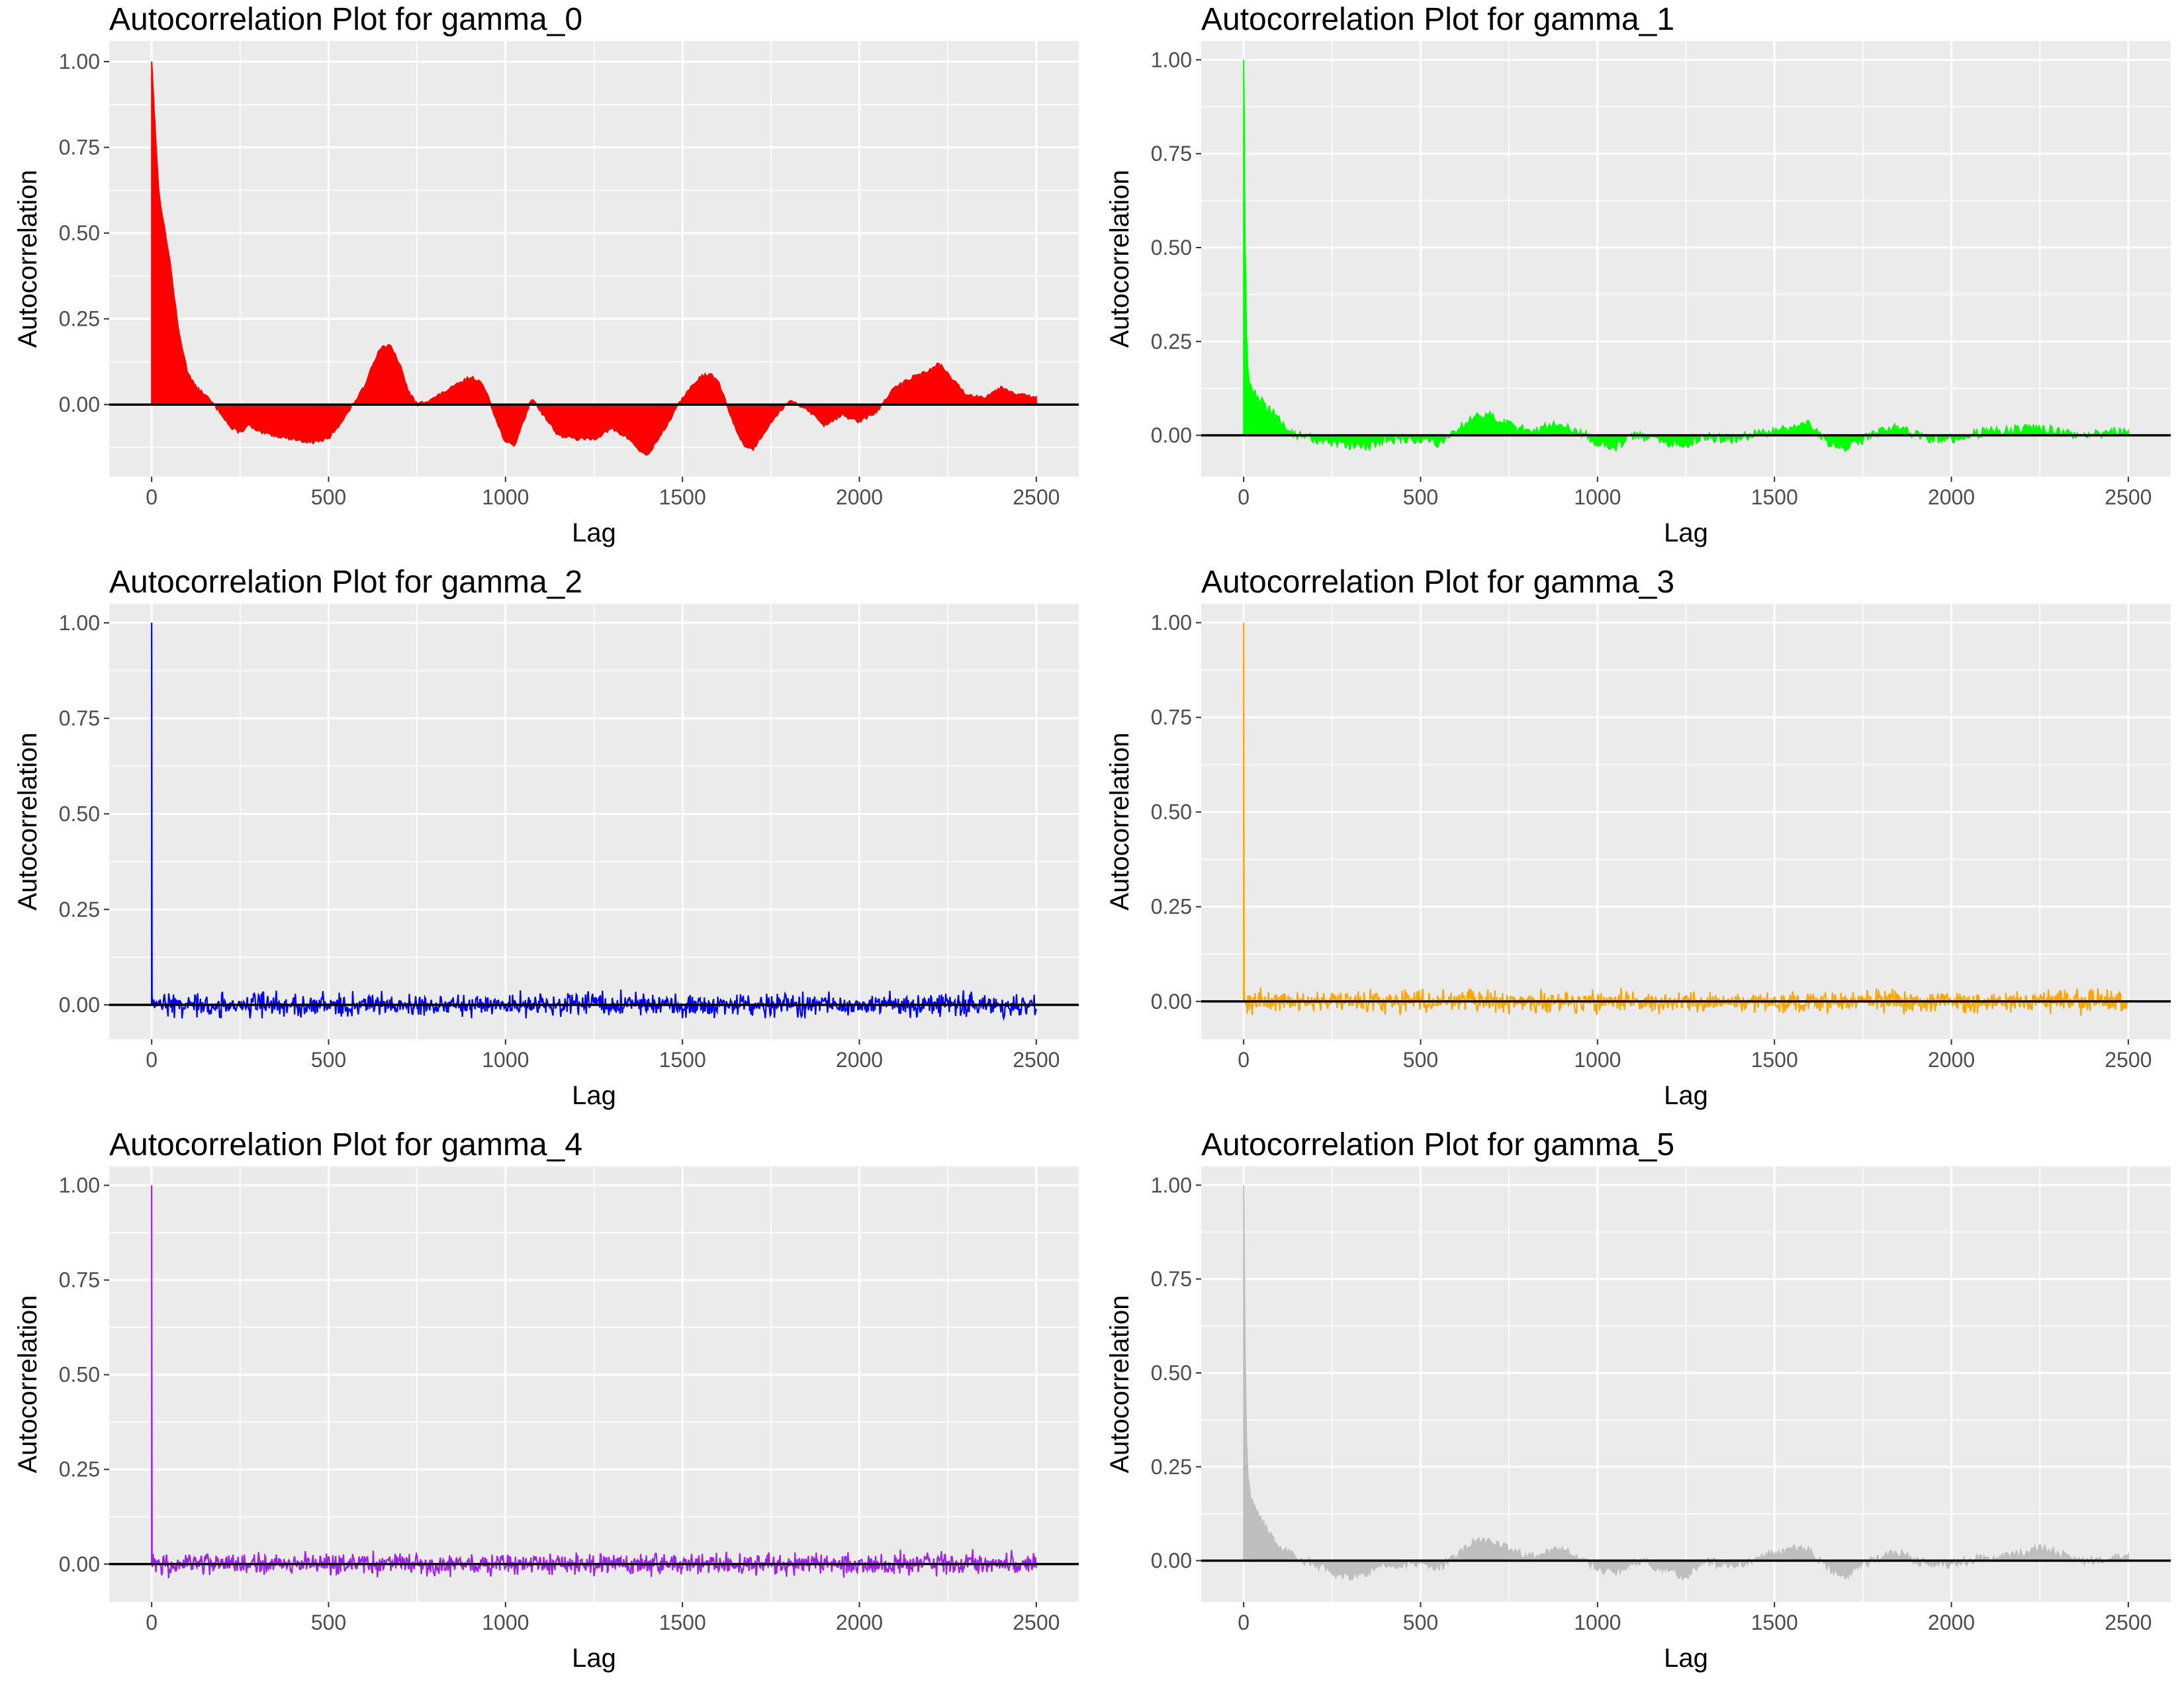  I want to click on acf-line, so click(594, 821).